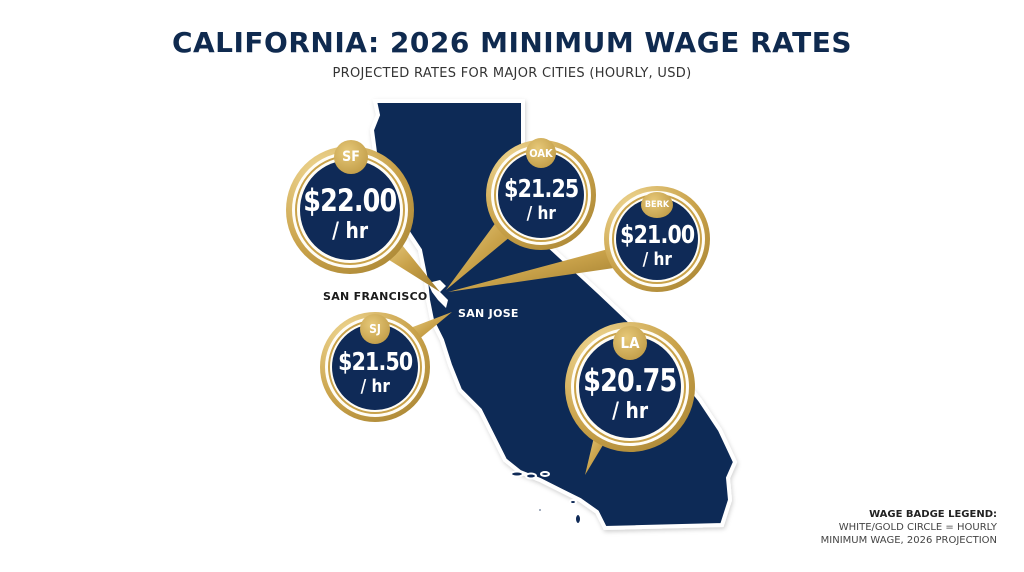 Image resolution: width=1024 pixels, height=572 pixels. I want to click on badge-unit-la: / hr, so click(630, 411).